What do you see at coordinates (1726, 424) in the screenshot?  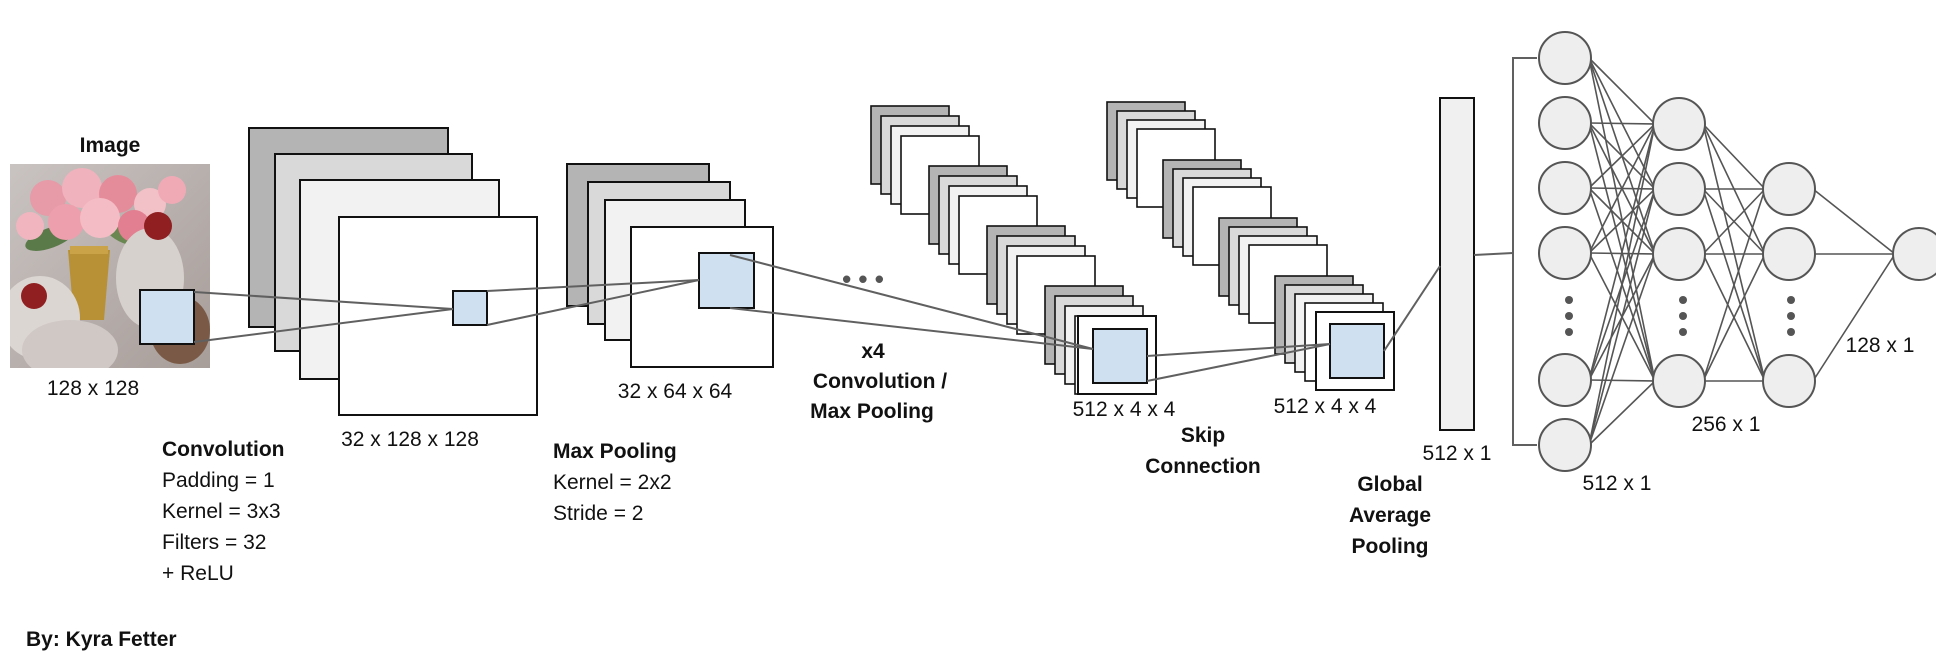 I see `fc-layer2-label: 256 x 1` at bounding box center [1726, 424].